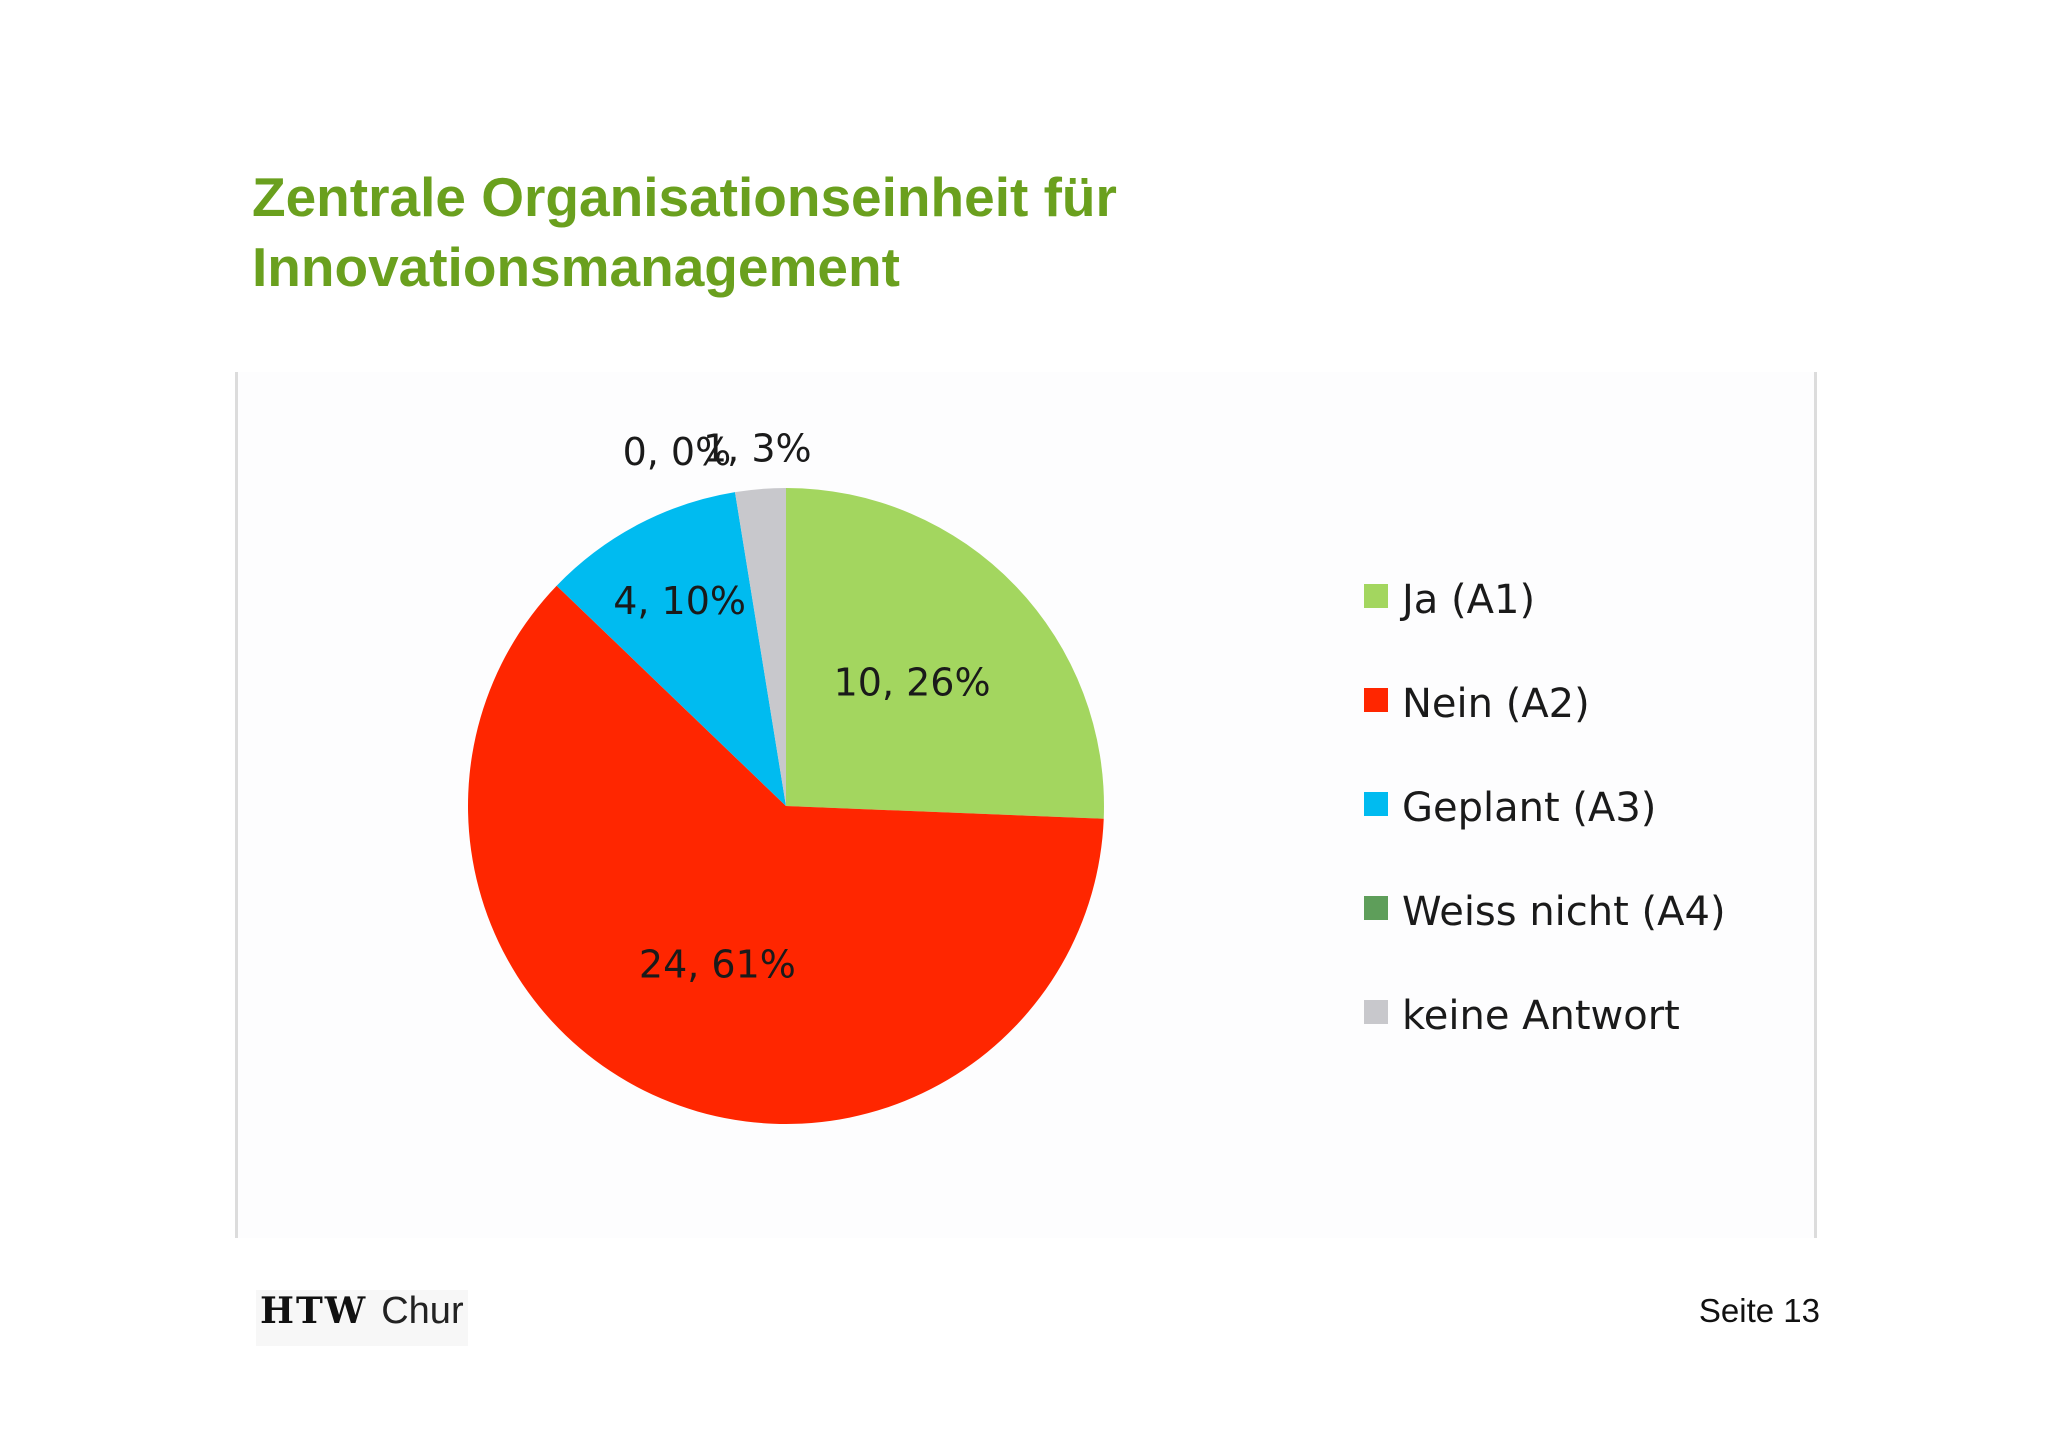 This screenshot has height=1447, width=2048. What do you see at coordinates (945, 653) in the screenshot?
I see `pie-slice-ja-a1` at bounding box center [945, 653].